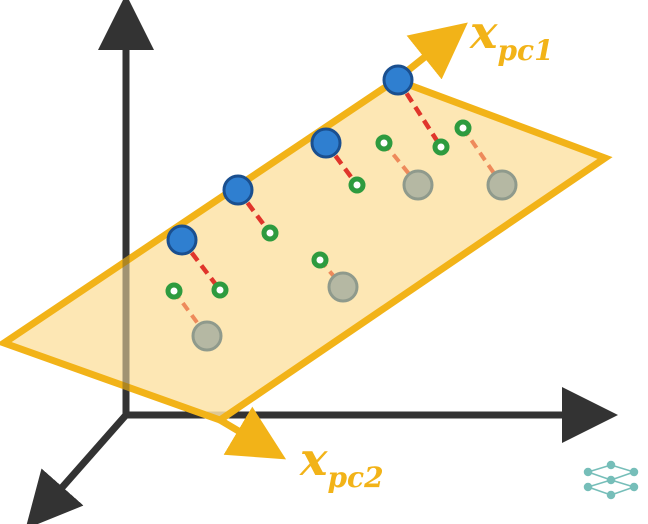 The image size is (648, 524). I want to click on pc2-axis-label: xpc2, so click(341, 463).